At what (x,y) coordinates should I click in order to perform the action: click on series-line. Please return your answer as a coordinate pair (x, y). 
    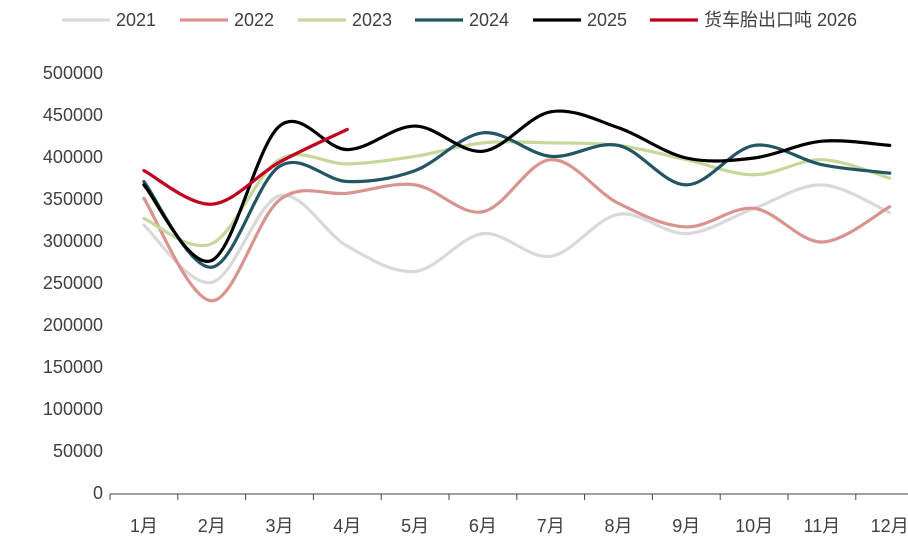
    Looking at the image, I should click on (245, 166).